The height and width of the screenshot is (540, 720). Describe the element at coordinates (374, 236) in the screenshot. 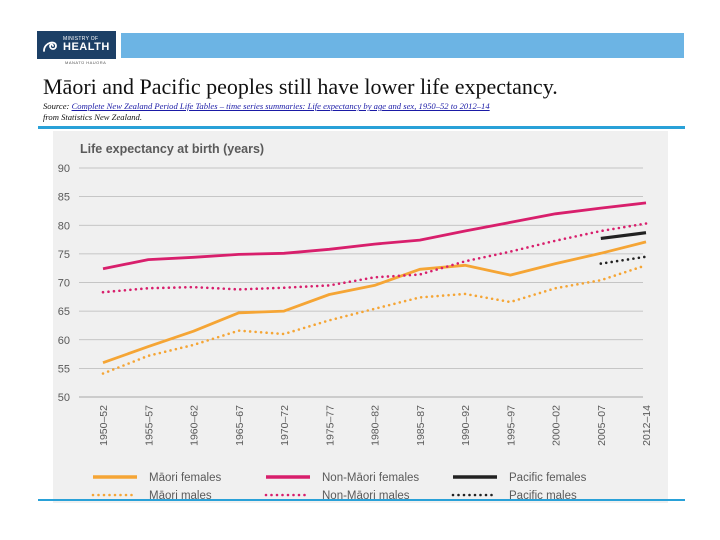

I see `series-line-nonmaori_f` at that location.